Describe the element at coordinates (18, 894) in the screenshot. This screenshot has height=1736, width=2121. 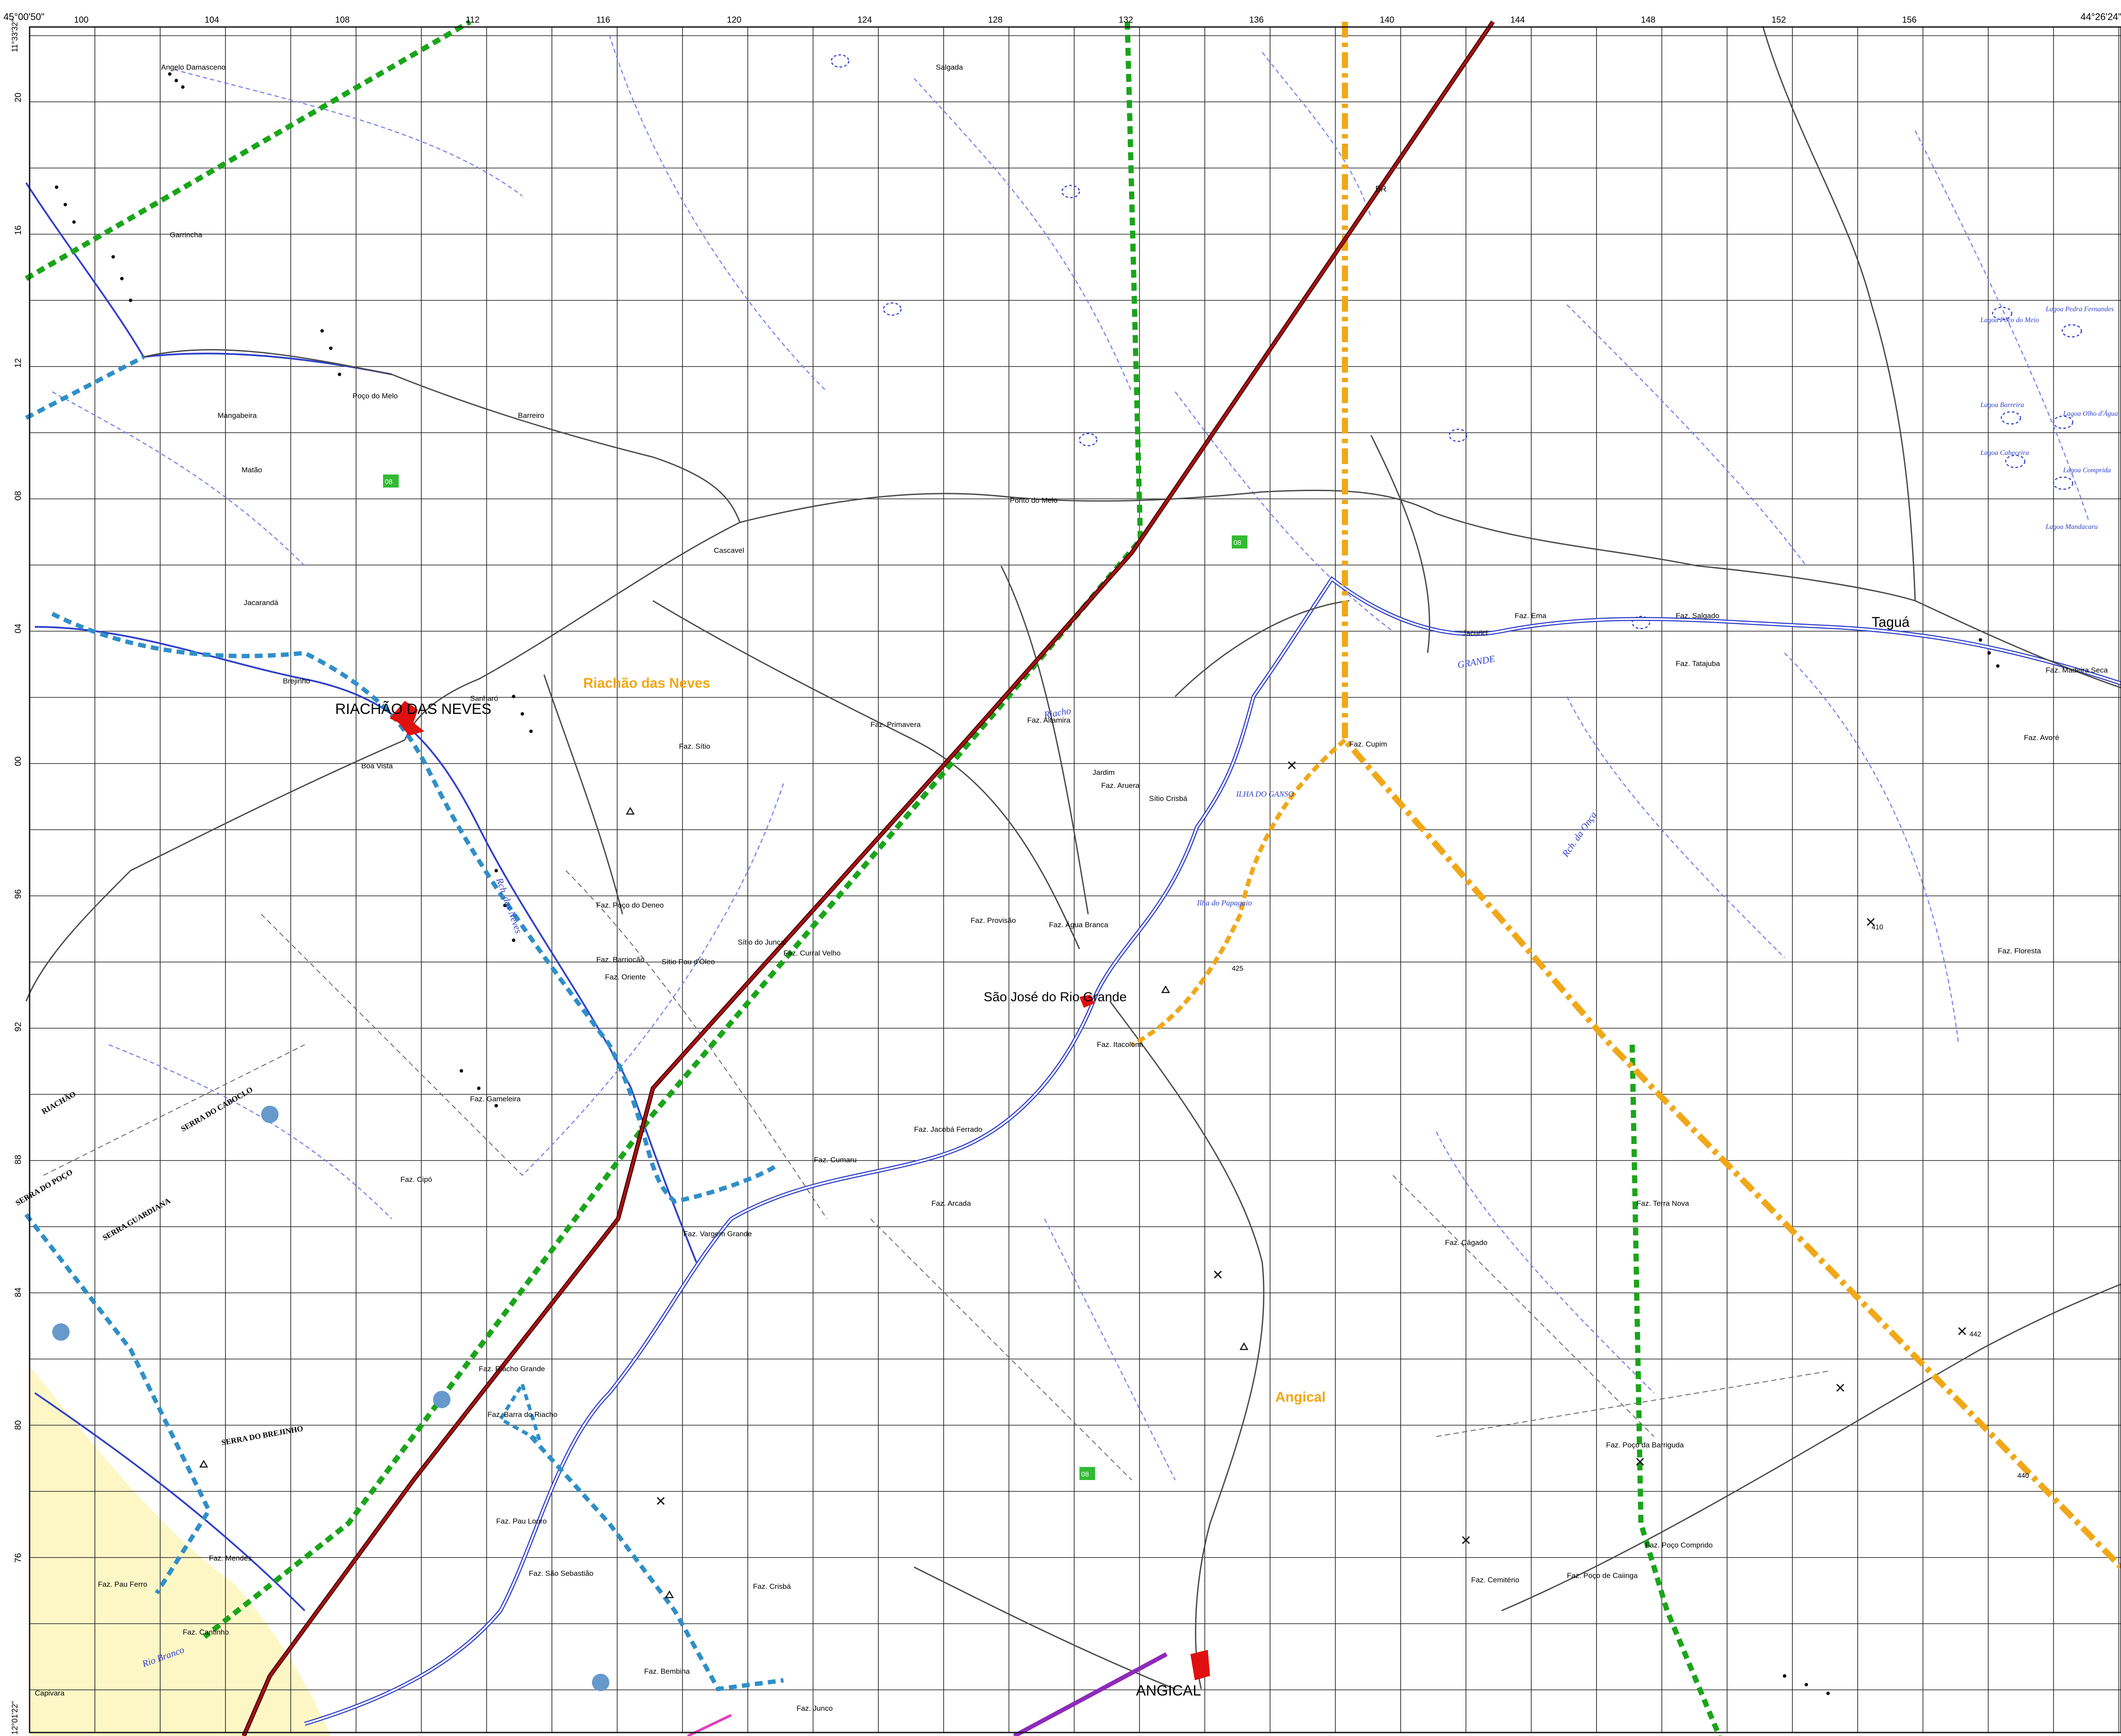
I see `left-tick-label: 96` at that location.